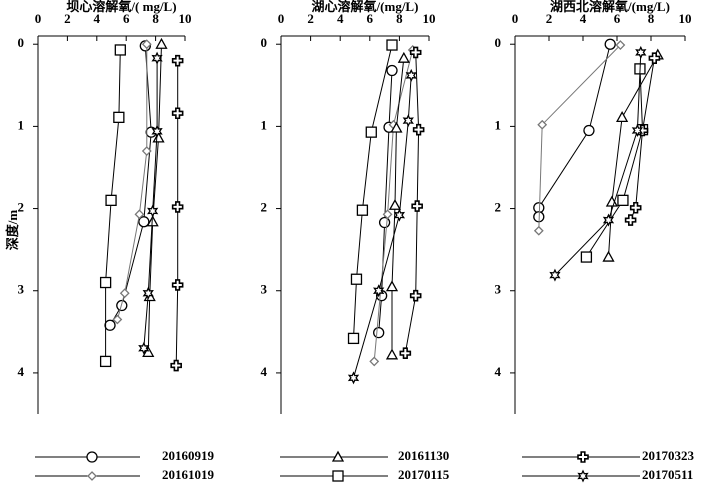 This screenshot has height=490, width=722. Describe the element at coordinates (610, 7) in the screenshot. I see `panel-title: 湖西北溶解氧/(mg/L)` at that location.